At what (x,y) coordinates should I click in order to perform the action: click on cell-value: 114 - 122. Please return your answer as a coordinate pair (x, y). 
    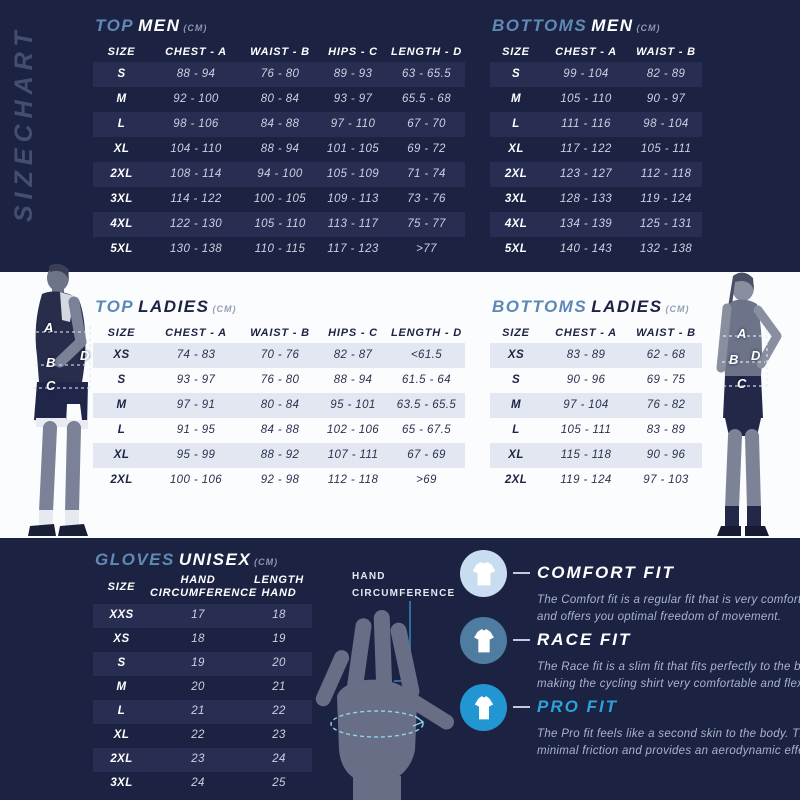
    Looking at the image, I should click on (196, 198).